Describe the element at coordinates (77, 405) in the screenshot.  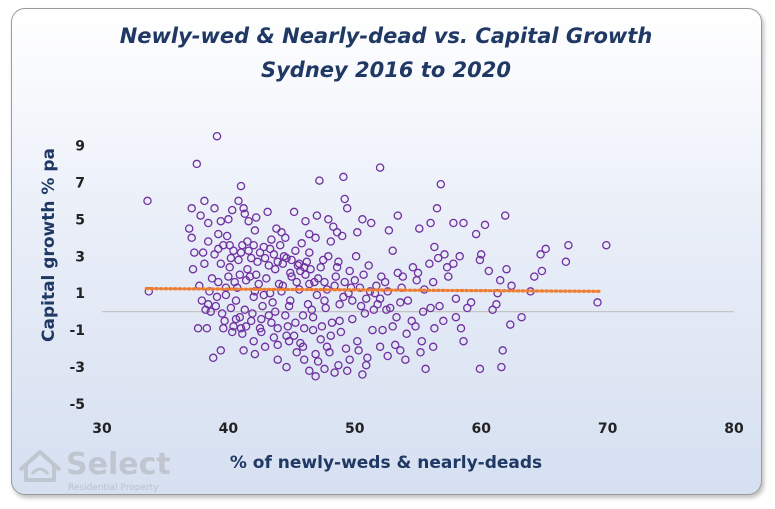
I see `y-tick-label: -5` at that location.